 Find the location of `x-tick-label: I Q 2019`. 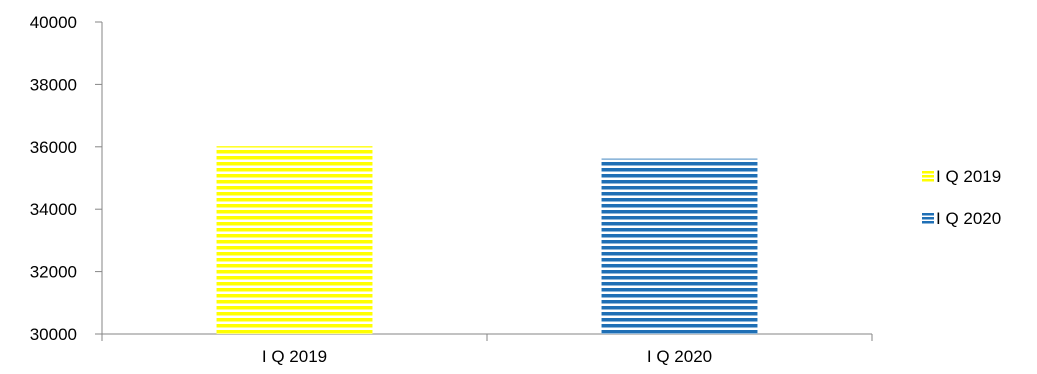

x-tick-label: I Q 2019 is located at coordinates (294, 356).